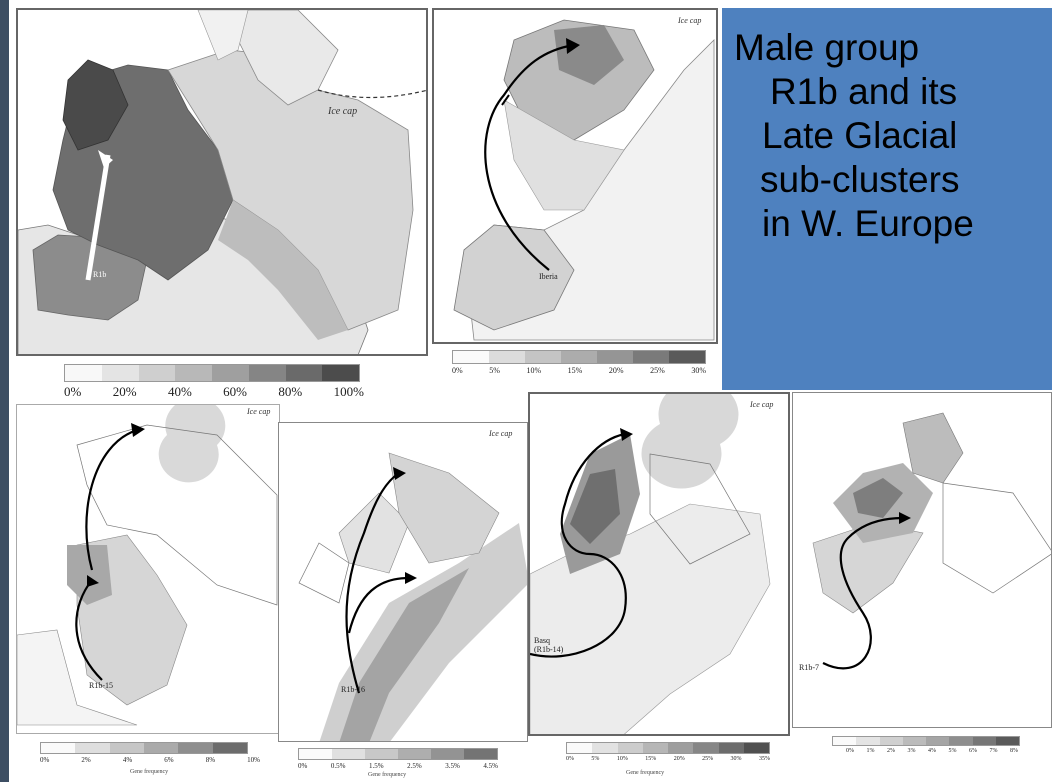 The width and height of the screenshot is (1054, 782). Describe the element at coordinates (549, 645) in the screenshot. I see `map-marker-label: Basq (R1b-14)` at that location.